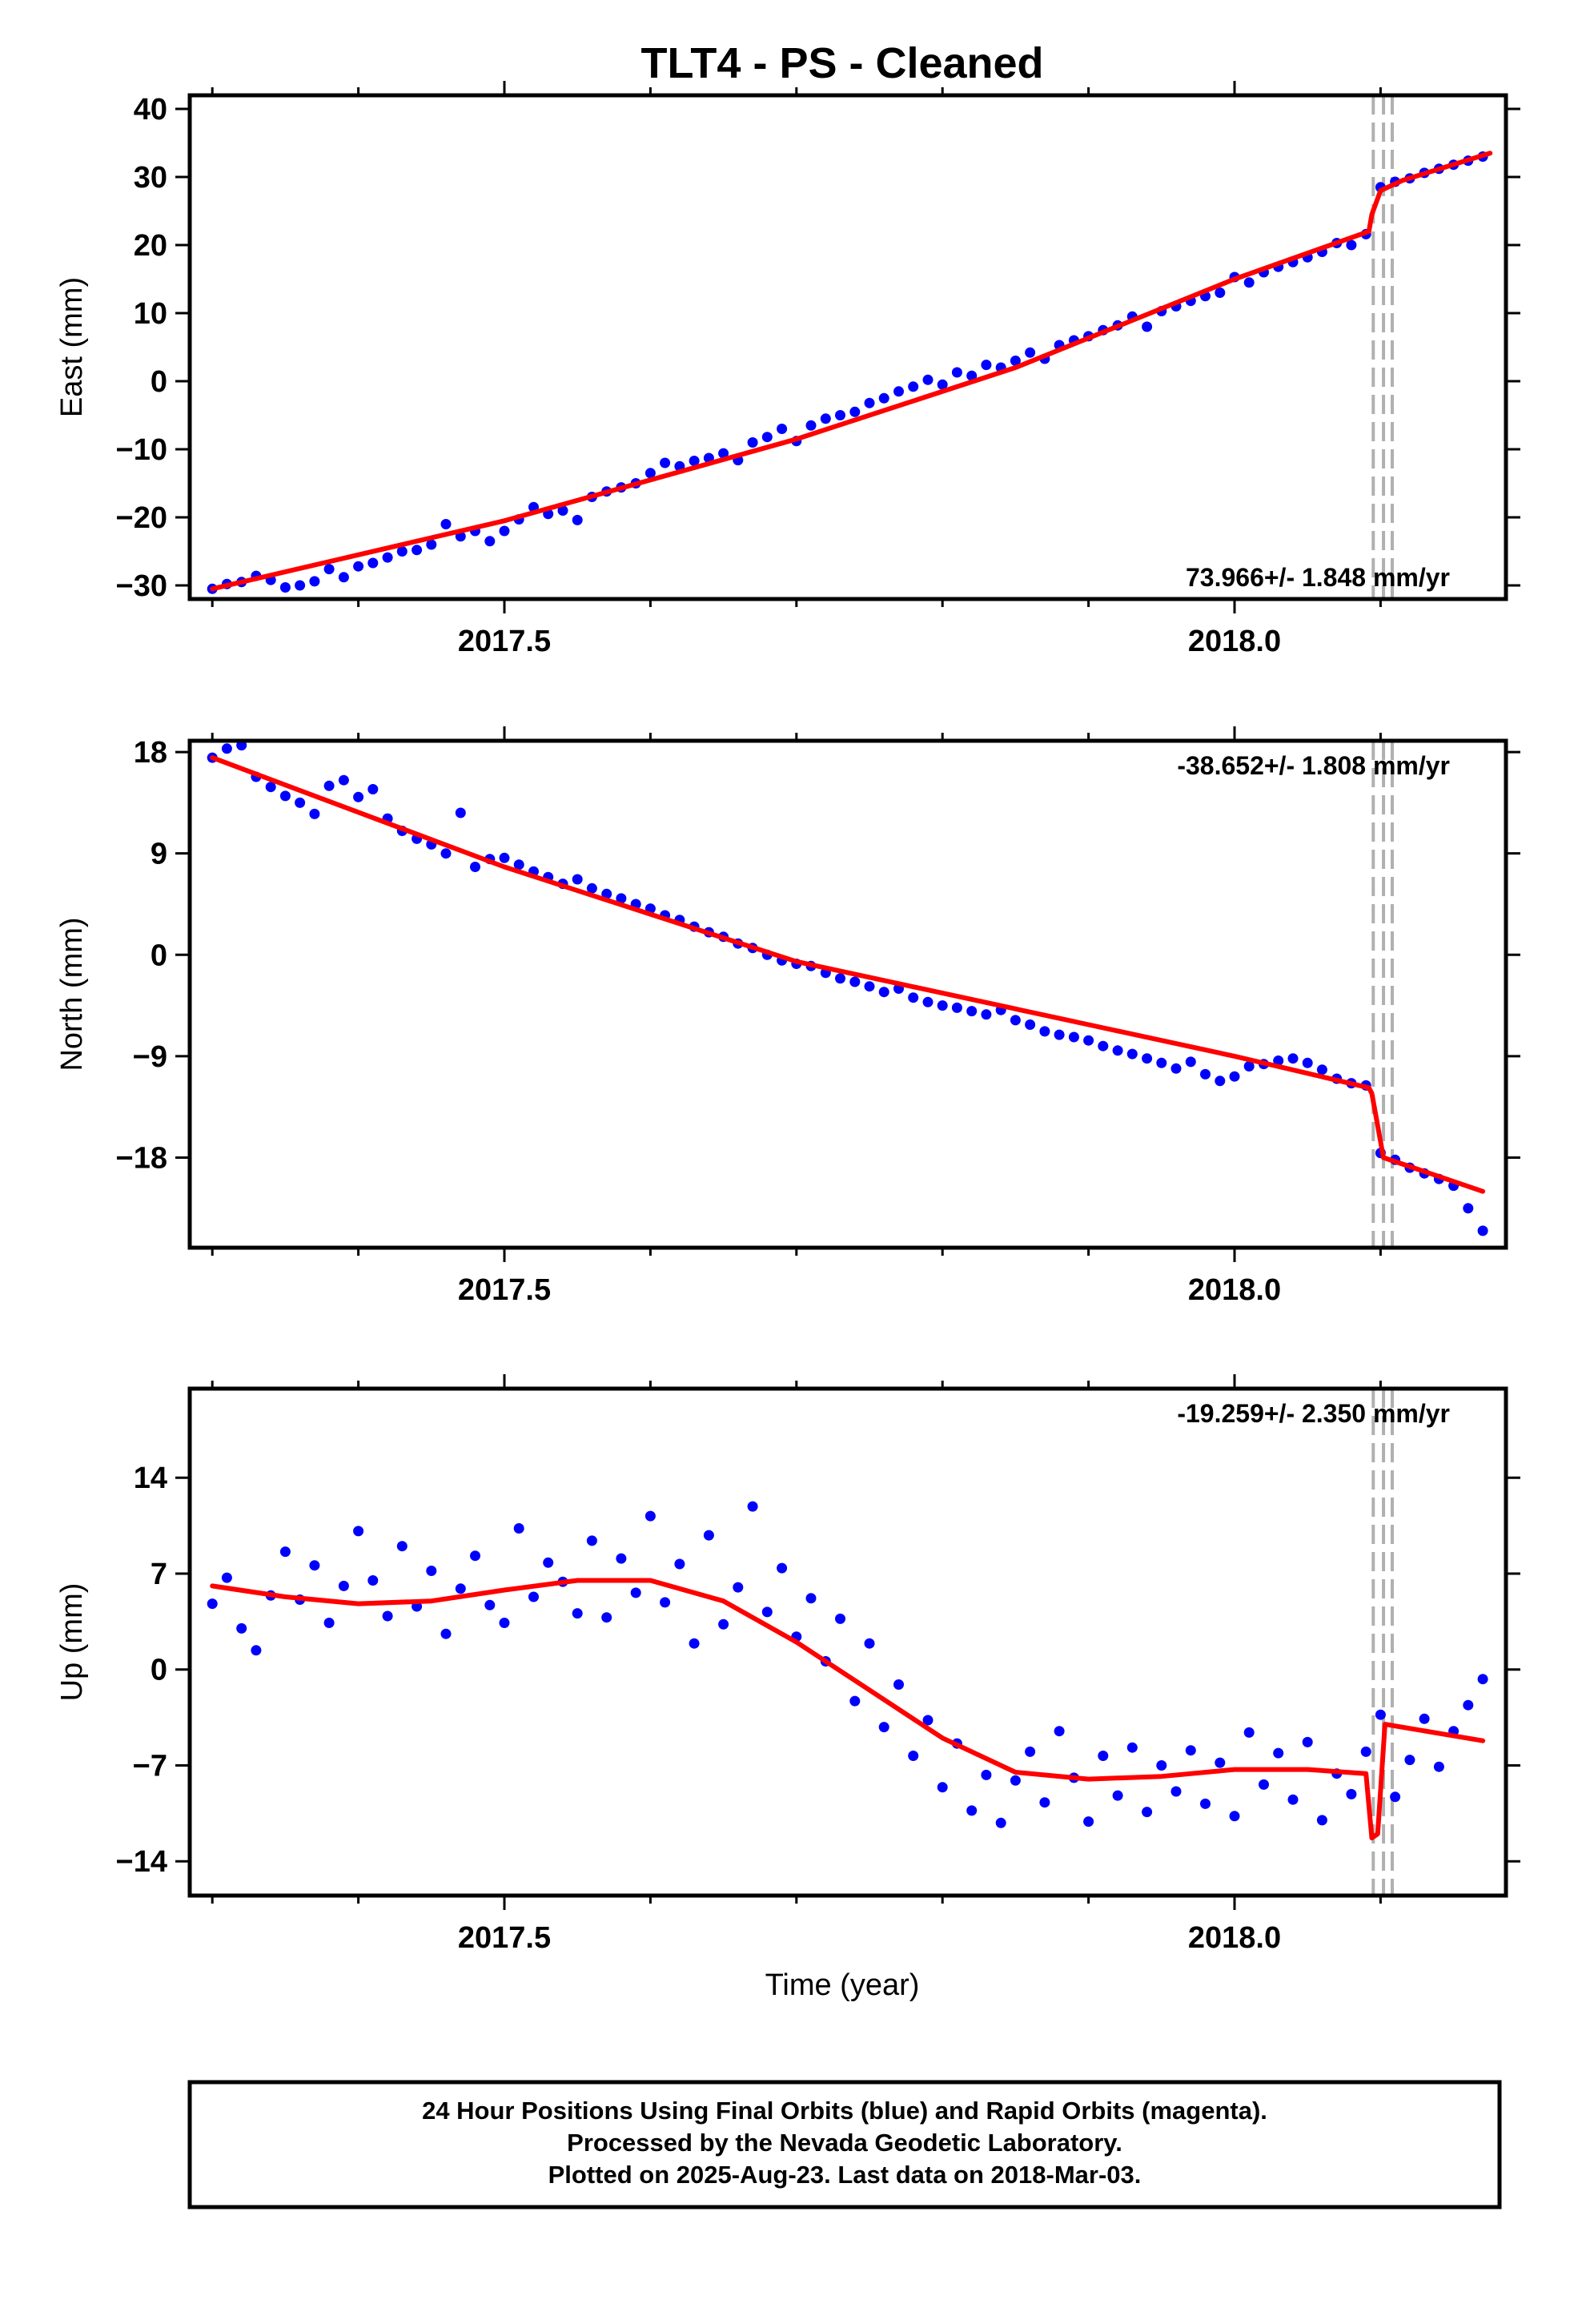  Describe the element at coordinates (72, 1642) in the screenshot. I see `up-y-axis-label: Up (mm)` at that location.